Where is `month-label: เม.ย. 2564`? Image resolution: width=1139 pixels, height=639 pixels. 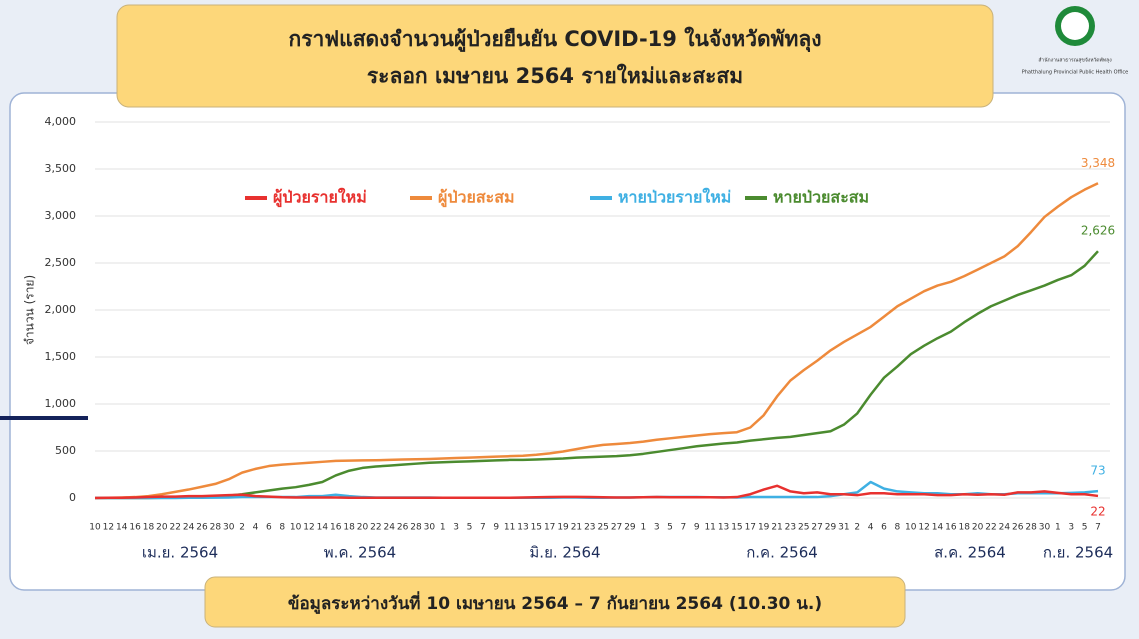
month-label: เม.ย. 2564 is located at coordinates (180, 553).